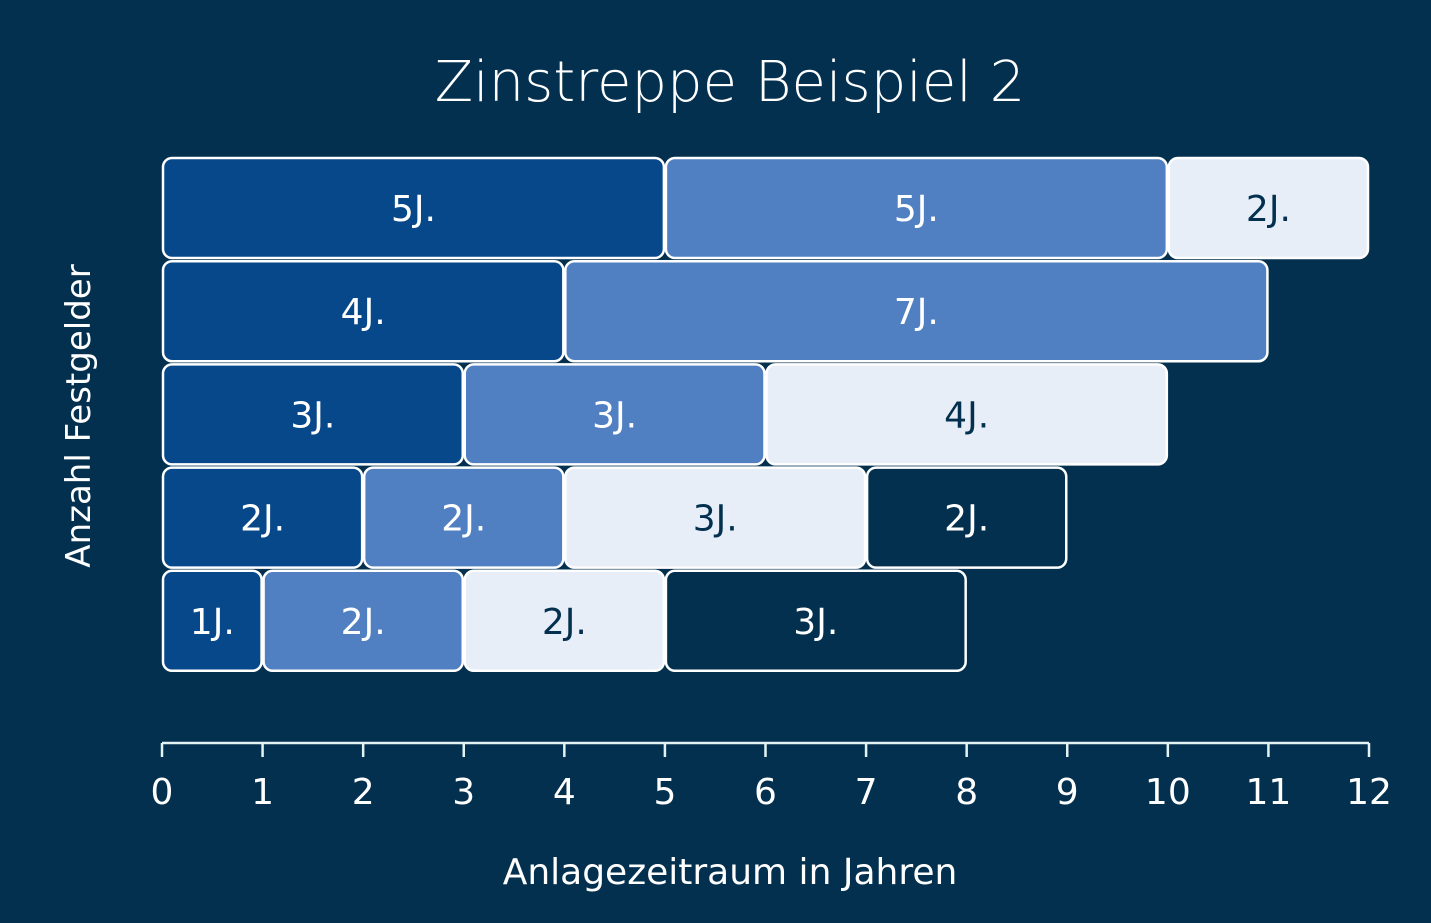 The image size is (1431, 923). Describe the element at coordinates (866, 792) in the screenshot. I see `x-tick-label: 7` at that location.